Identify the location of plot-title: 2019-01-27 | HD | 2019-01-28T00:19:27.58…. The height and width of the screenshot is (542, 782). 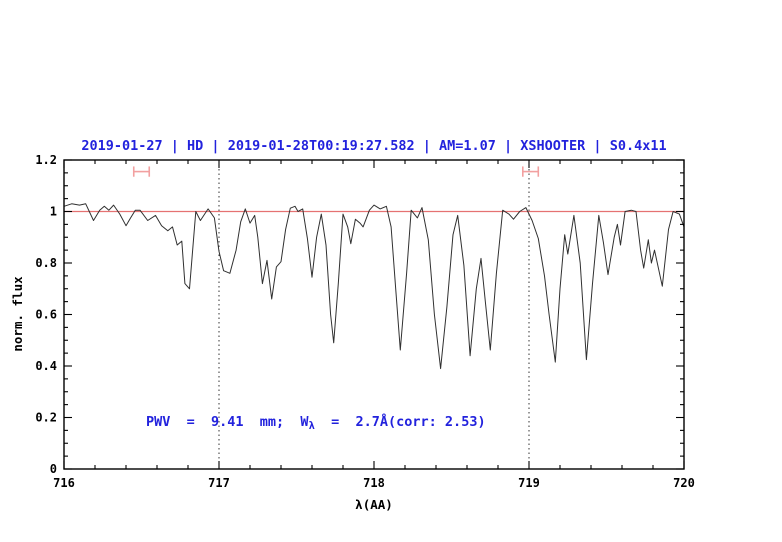
(373, 146).